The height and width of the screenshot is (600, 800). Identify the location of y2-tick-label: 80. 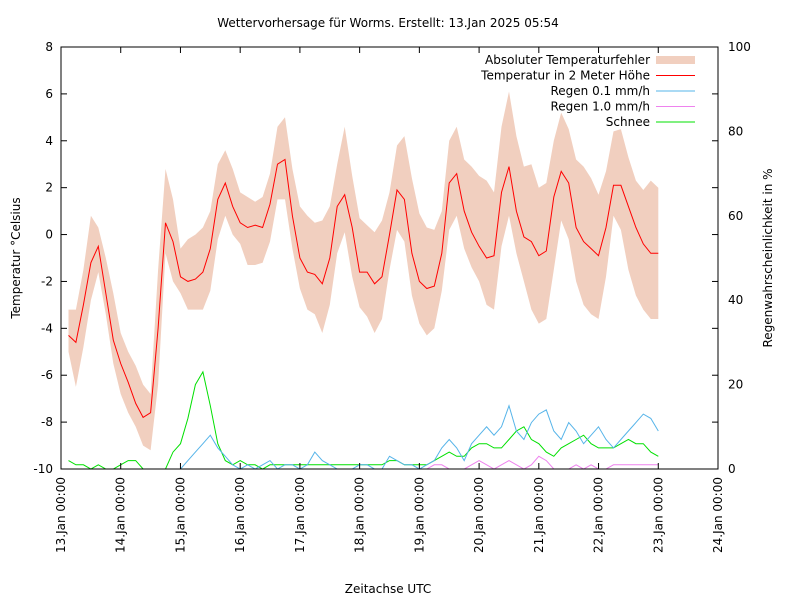
(735, 131).